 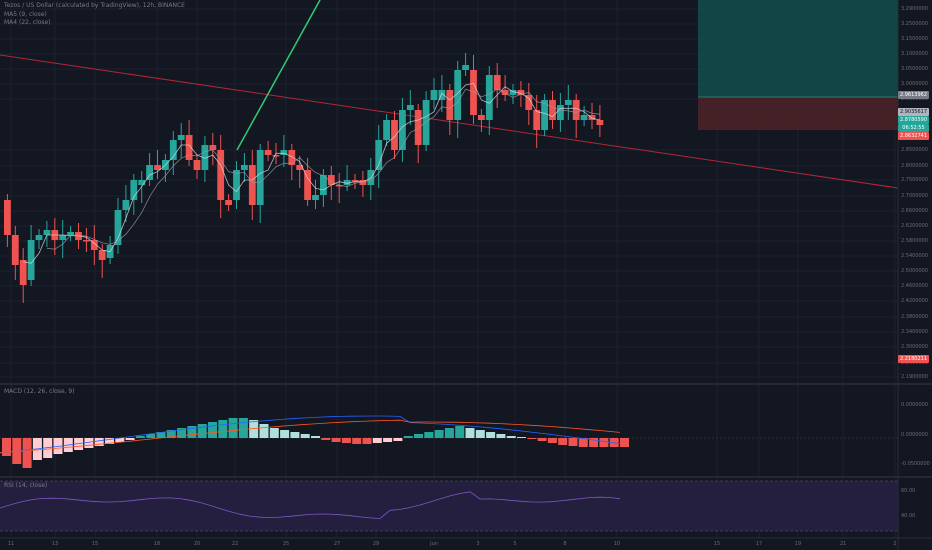 What do you see at coordinates (915, 435) in the screenshot?
I see `macd-tick-label: 0.0000000` at bounding box center [915, 435].